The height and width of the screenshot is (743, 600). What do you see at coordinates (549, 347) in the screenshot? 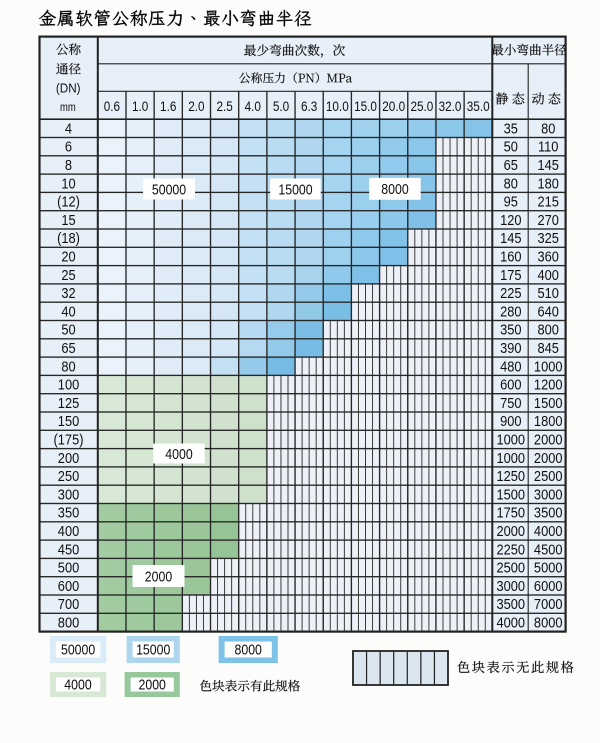
I see `svg-text: 845` at bounding box center [549, 347].